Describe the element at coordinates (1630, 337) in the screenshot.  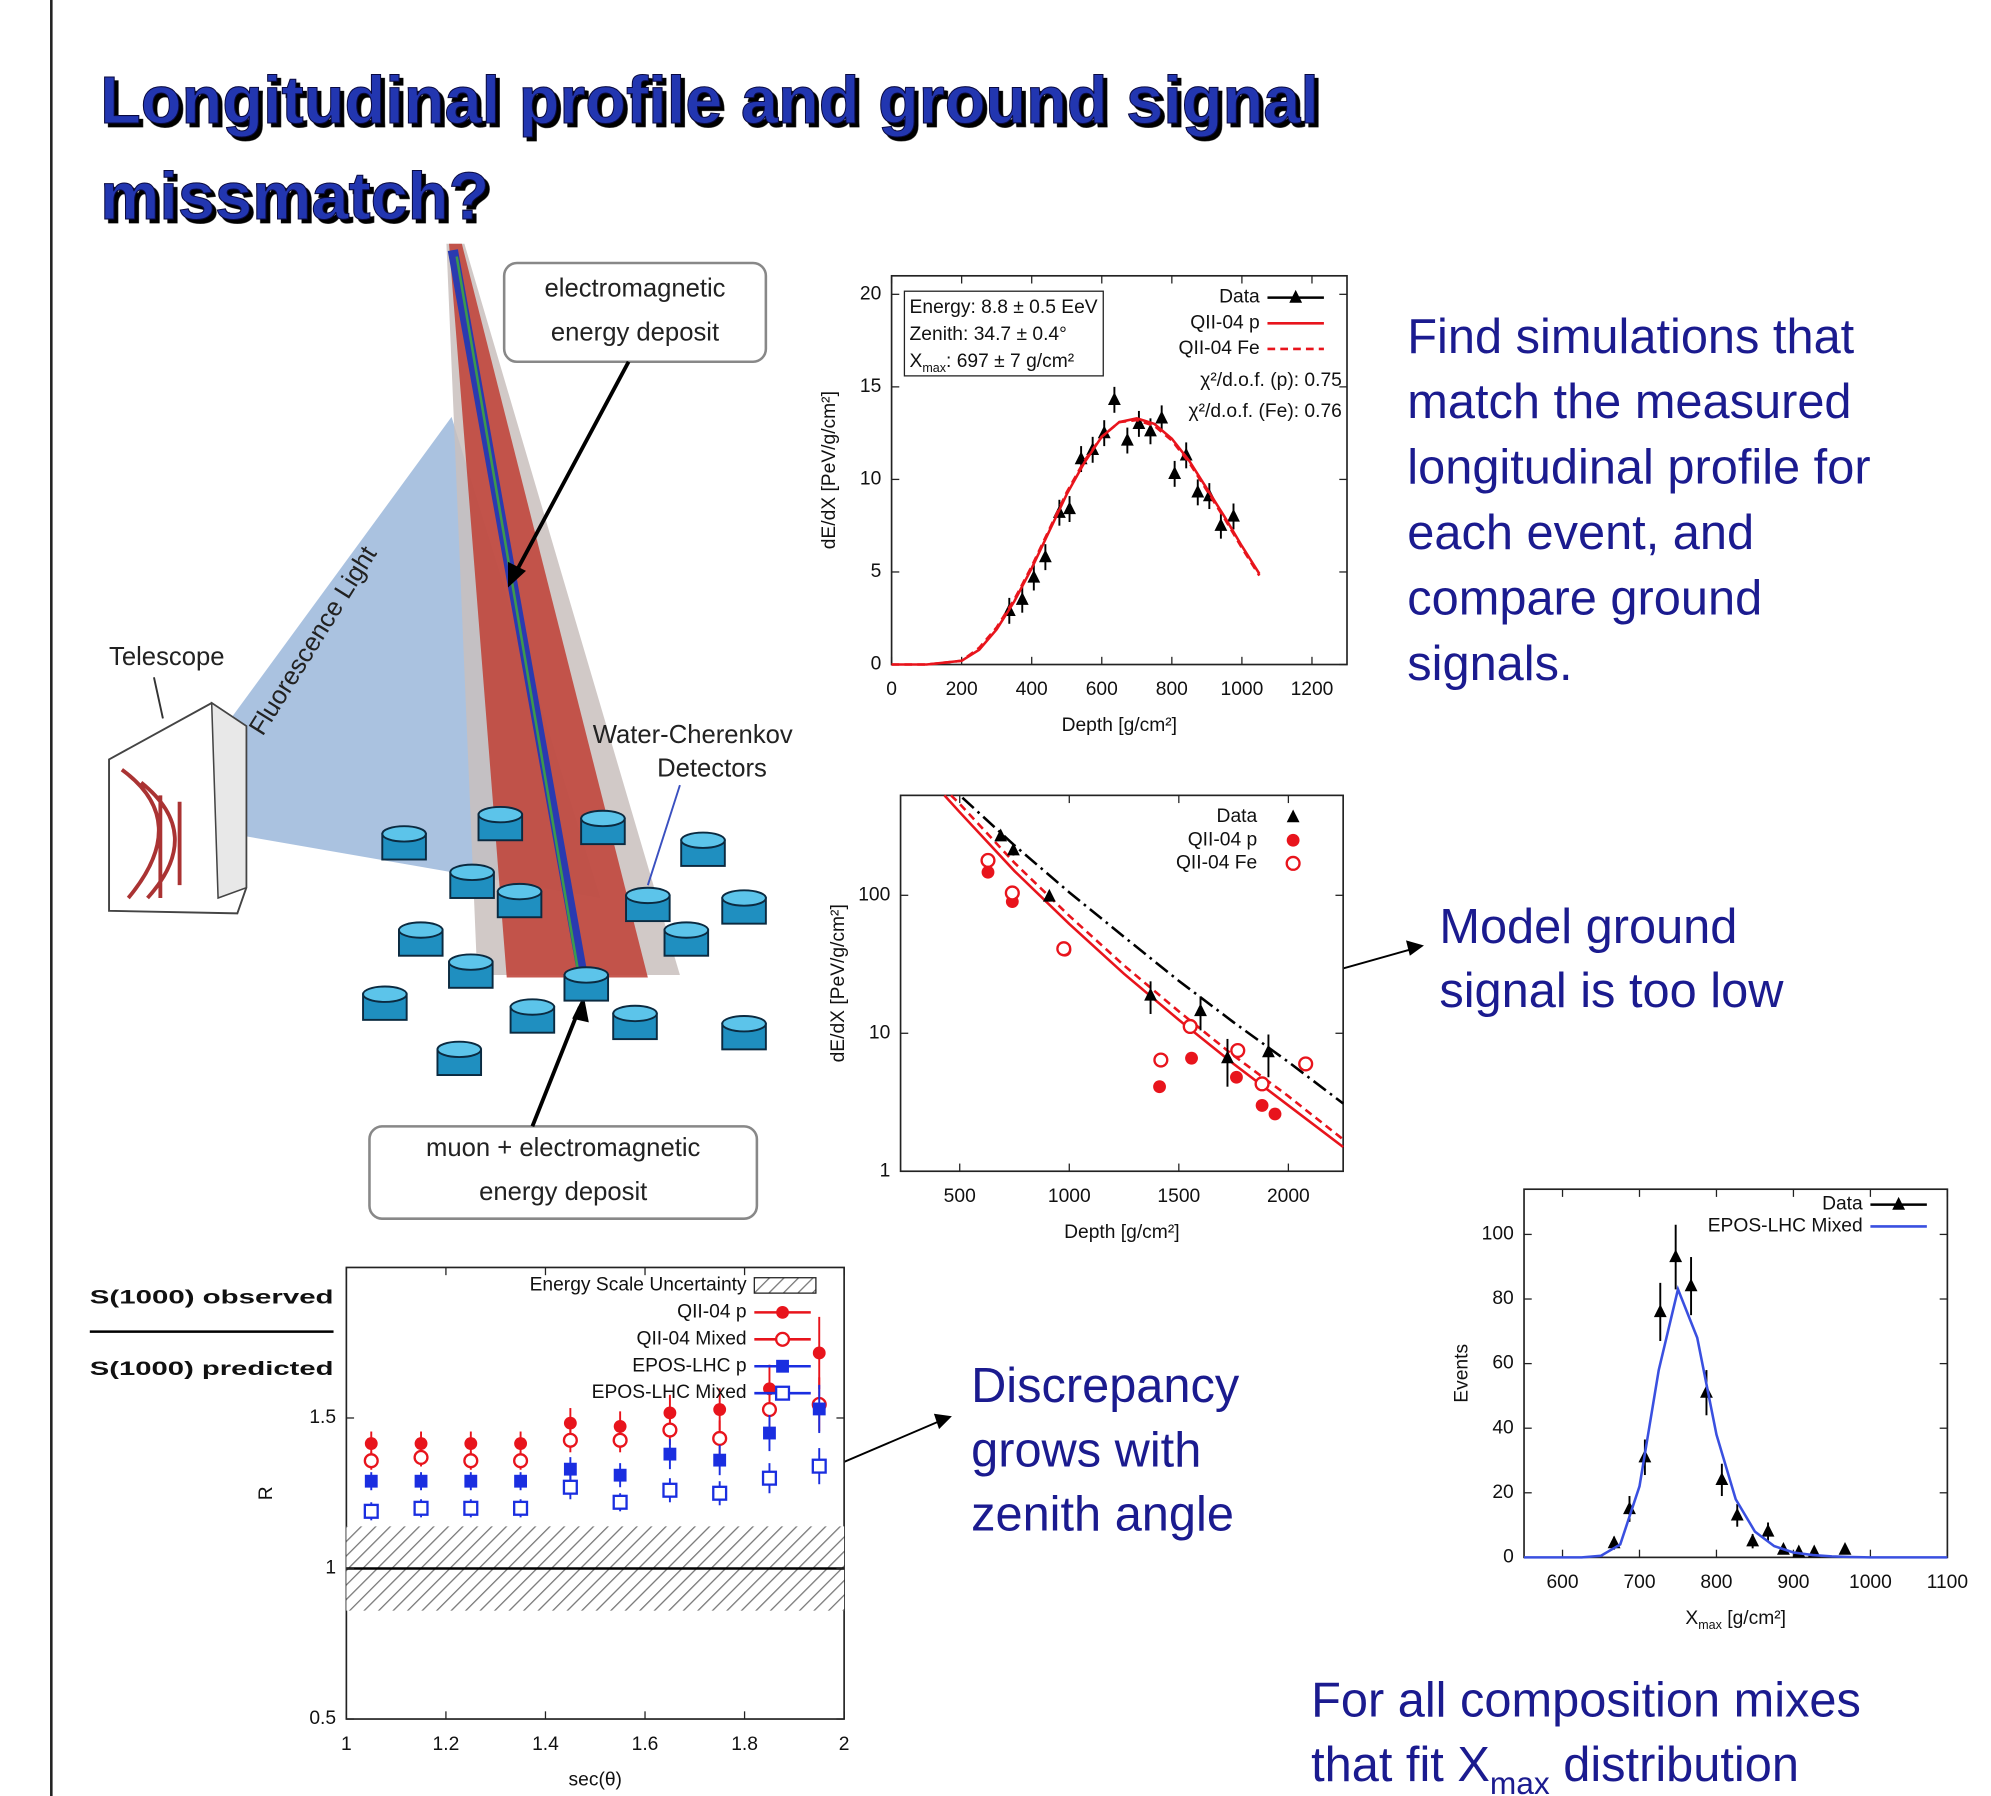
I see `note-text: Find simulations that` at that location.